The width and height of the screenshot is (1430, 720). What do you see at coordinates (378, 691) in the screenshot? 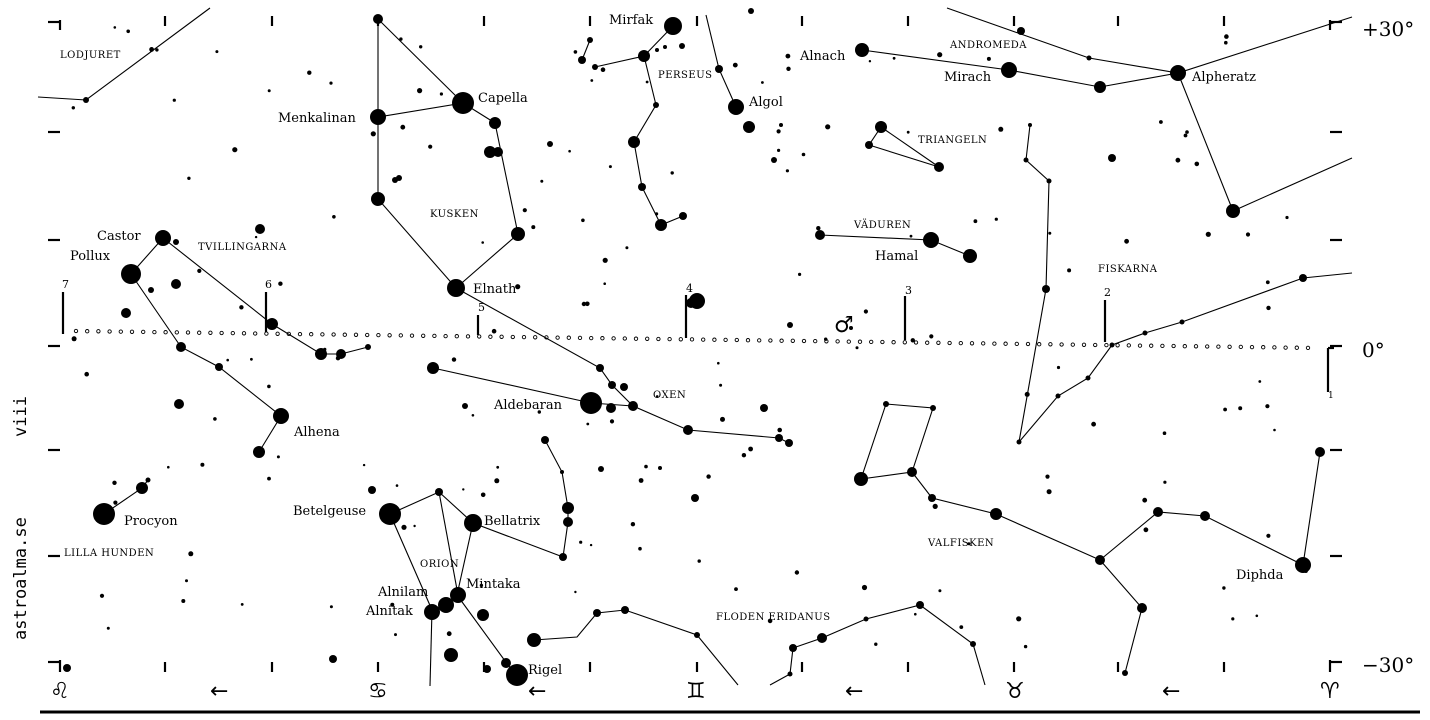
I see `zodiac-cancer-icon: ♋` at bounding box center [378, 691].